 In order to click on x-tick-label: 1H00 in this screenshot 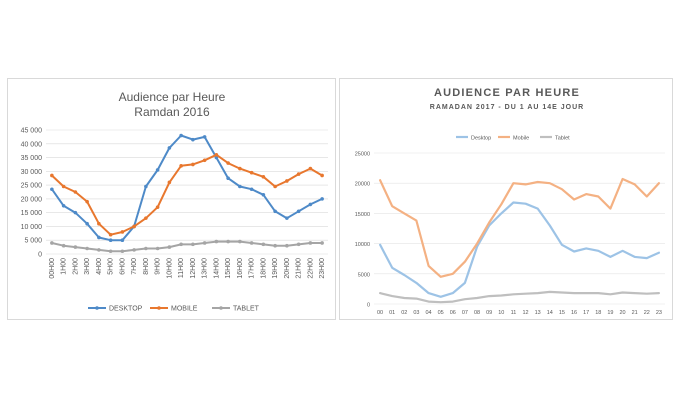, I will do `click(64, 266)`.